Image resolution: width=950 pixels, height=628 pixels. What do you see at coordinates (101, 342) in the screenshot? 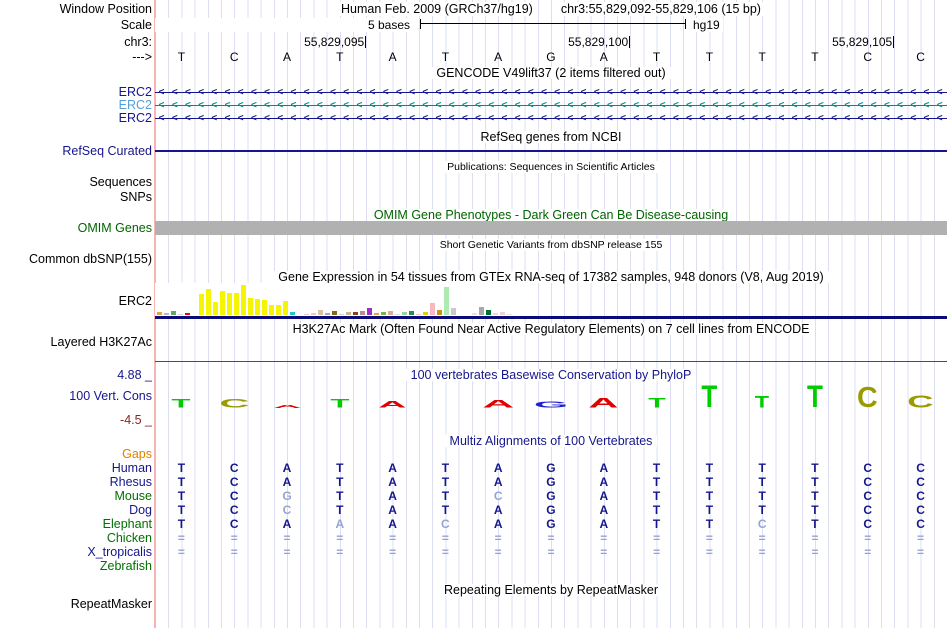
I see `h3k27ac-label: Layered H3K27Ac` at bounding box center [101, 342].